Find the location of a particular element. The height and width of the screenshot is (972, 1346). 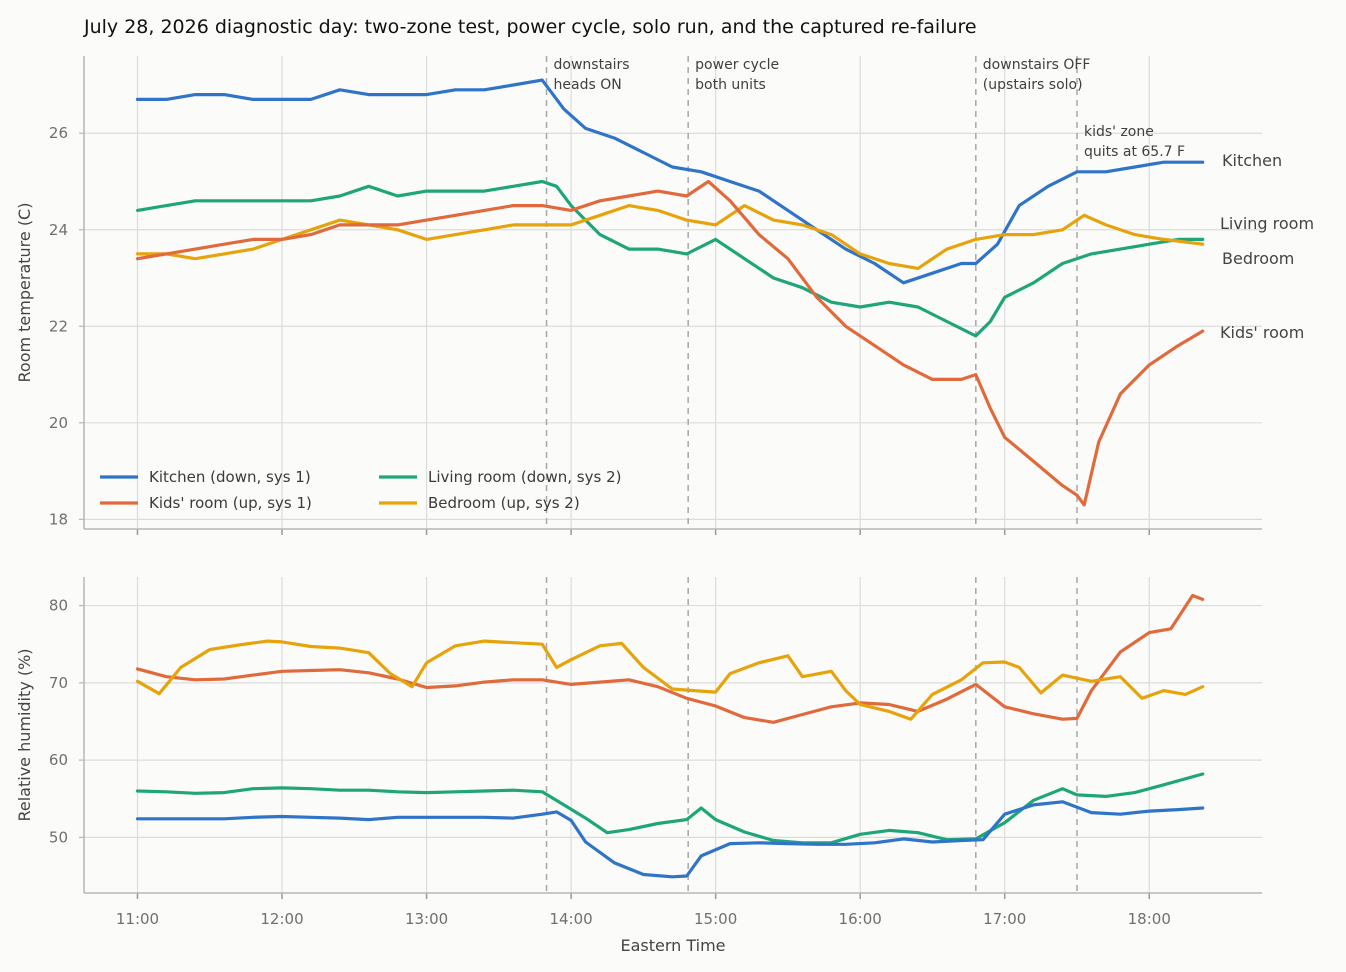

x-tick-label: 15:00 is located at coordinates (715, 919).